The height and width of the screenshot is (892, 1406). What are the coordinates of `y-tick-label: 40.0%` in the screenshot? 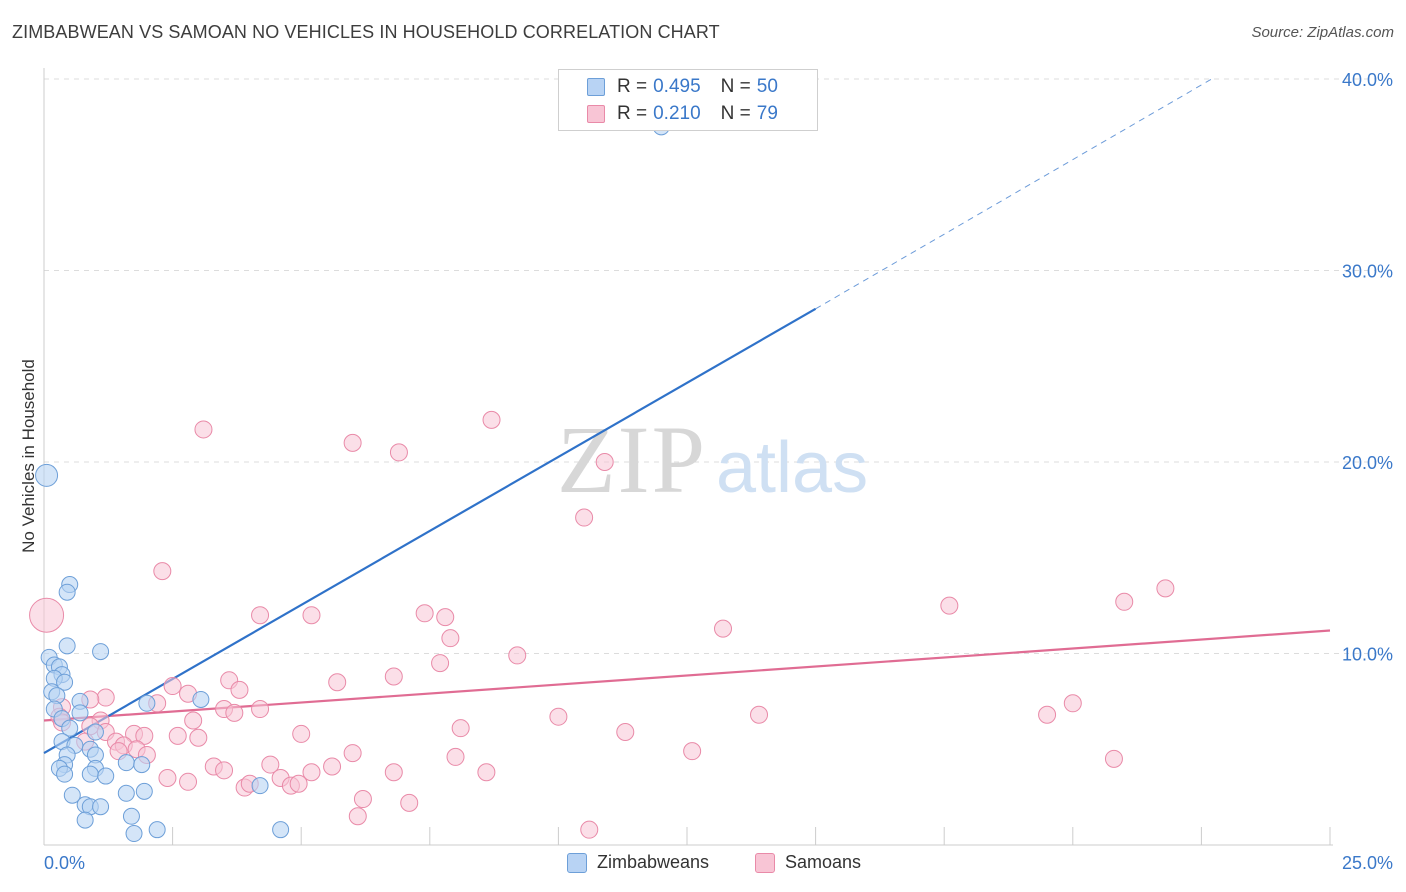 It's located at (1367, 80).